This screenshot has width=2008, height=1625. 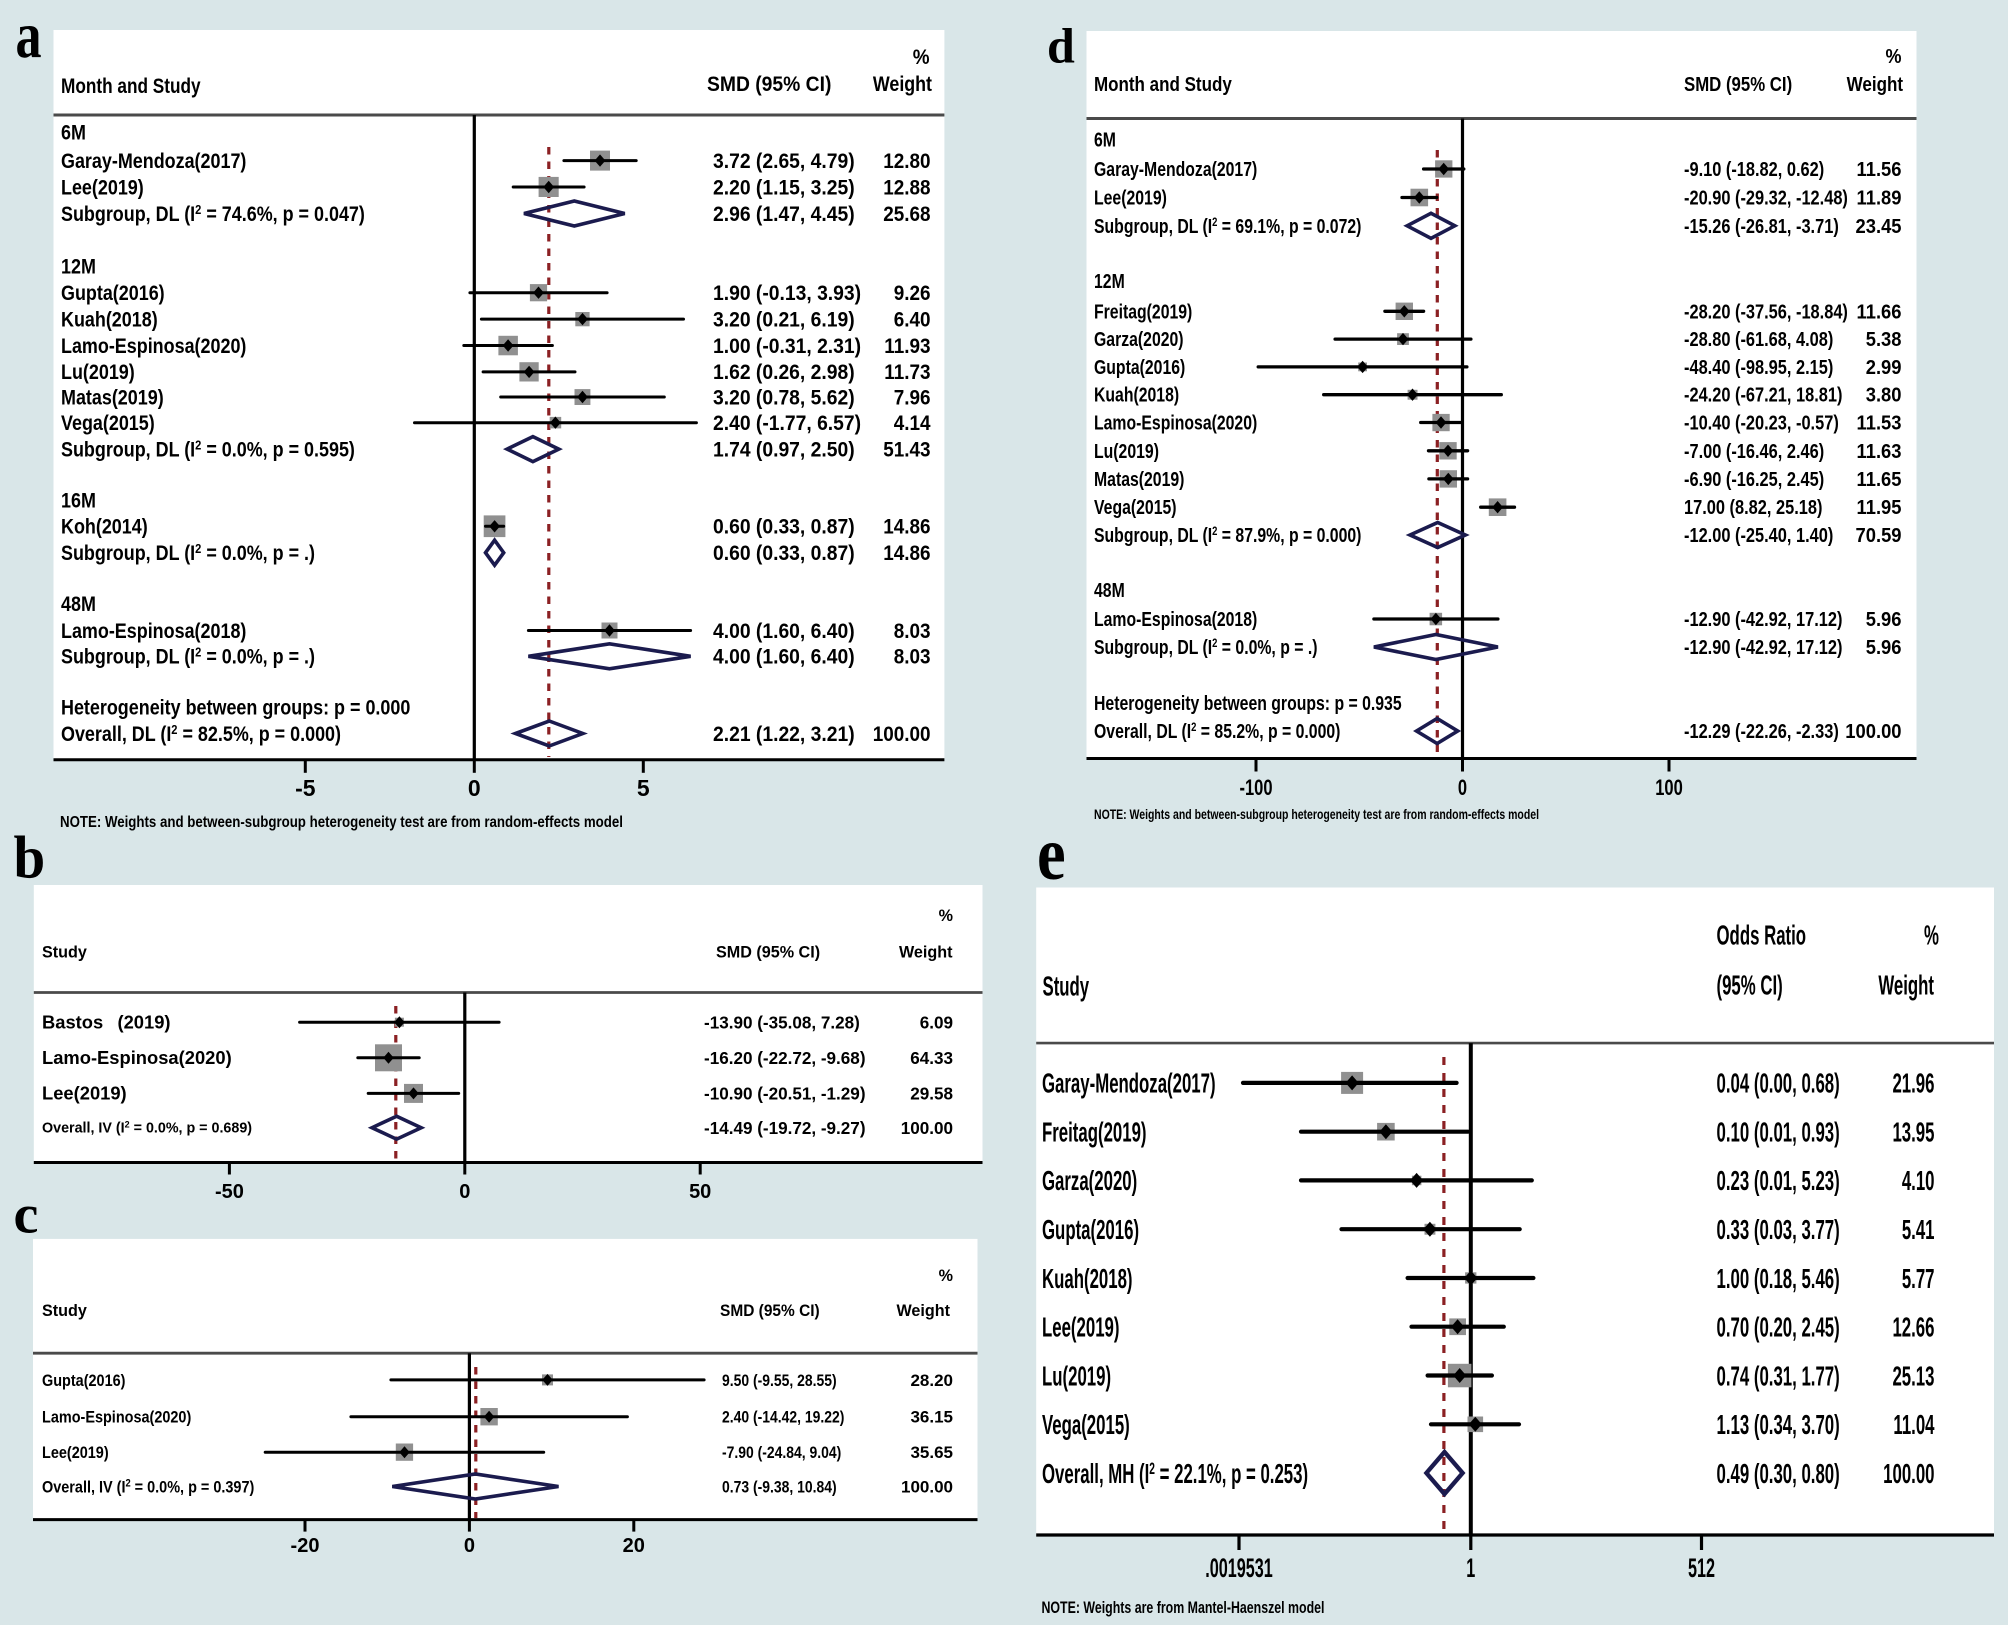 I want to click on svg-text: -20, so click(x=305, y=1546).